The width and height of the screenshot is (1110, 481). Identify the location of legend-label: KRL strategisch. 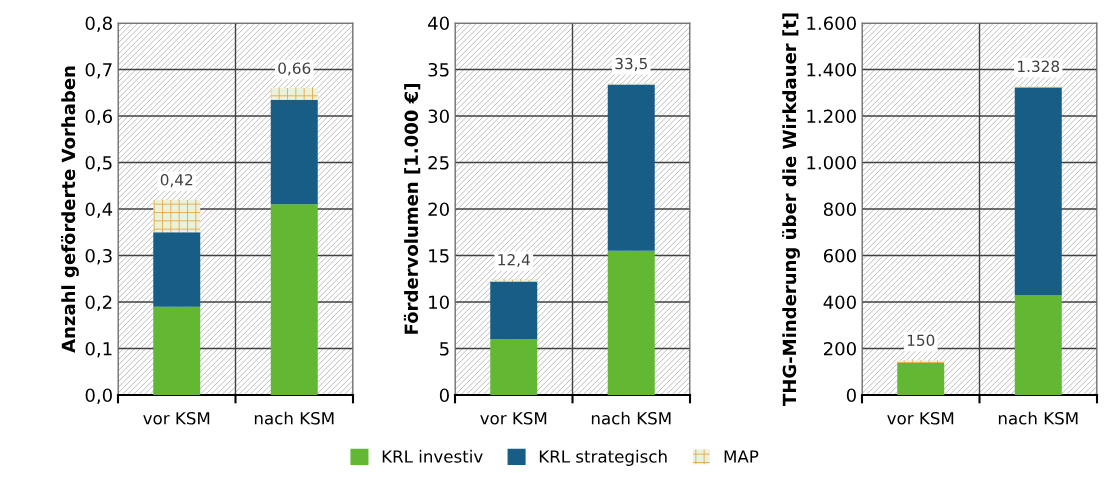
(603, 457).